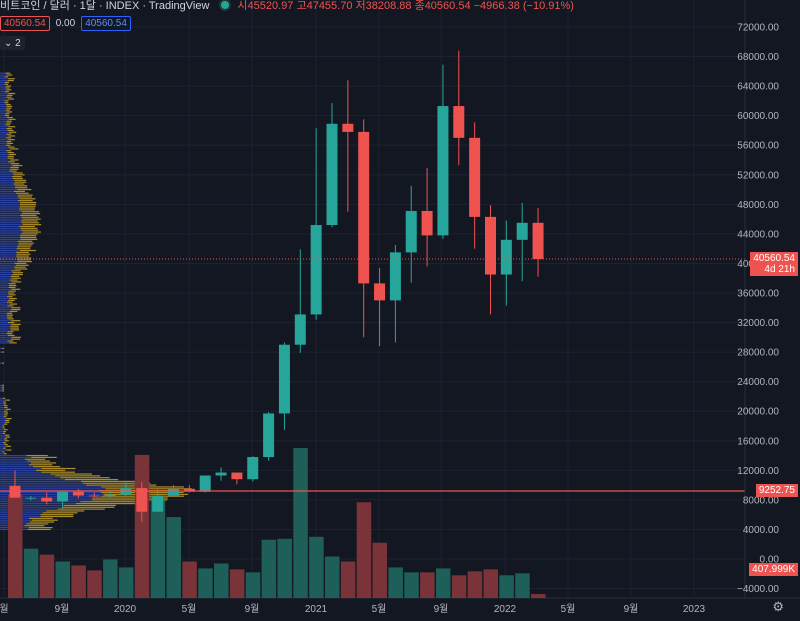 The height and width of the screenshot is (621, 800). I want to click on time-tick-label: 9월, so click(441, 609).